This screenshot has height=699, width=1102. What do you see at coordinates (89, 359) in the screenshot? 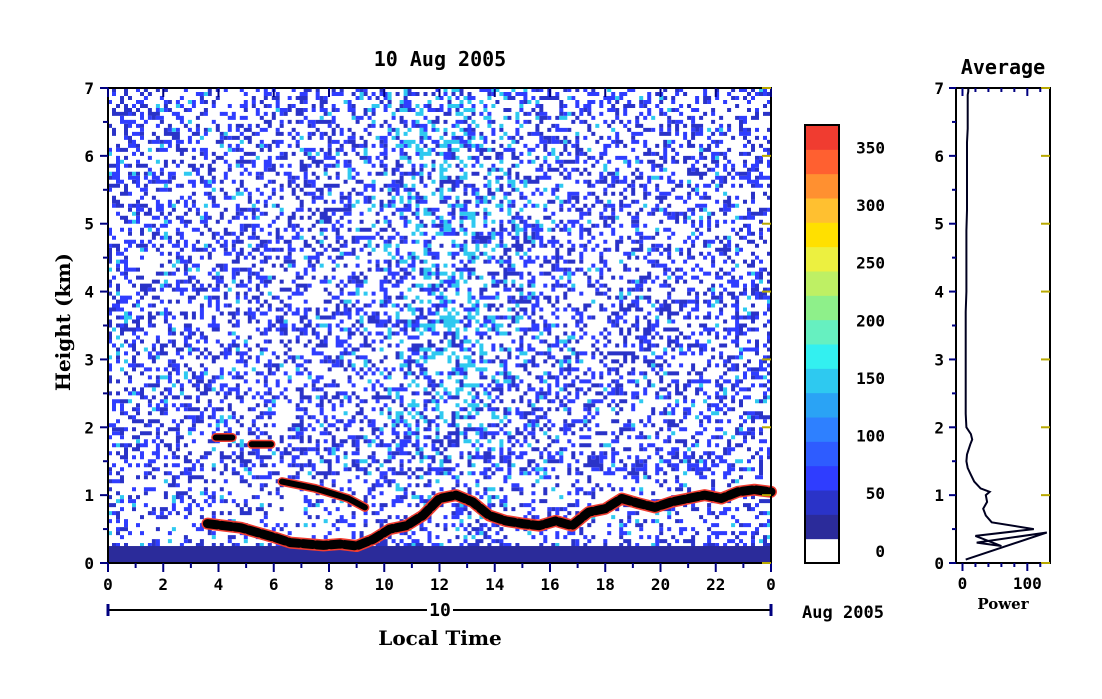
I see `y-tick-label: 3` at bounding box center [89, 359].